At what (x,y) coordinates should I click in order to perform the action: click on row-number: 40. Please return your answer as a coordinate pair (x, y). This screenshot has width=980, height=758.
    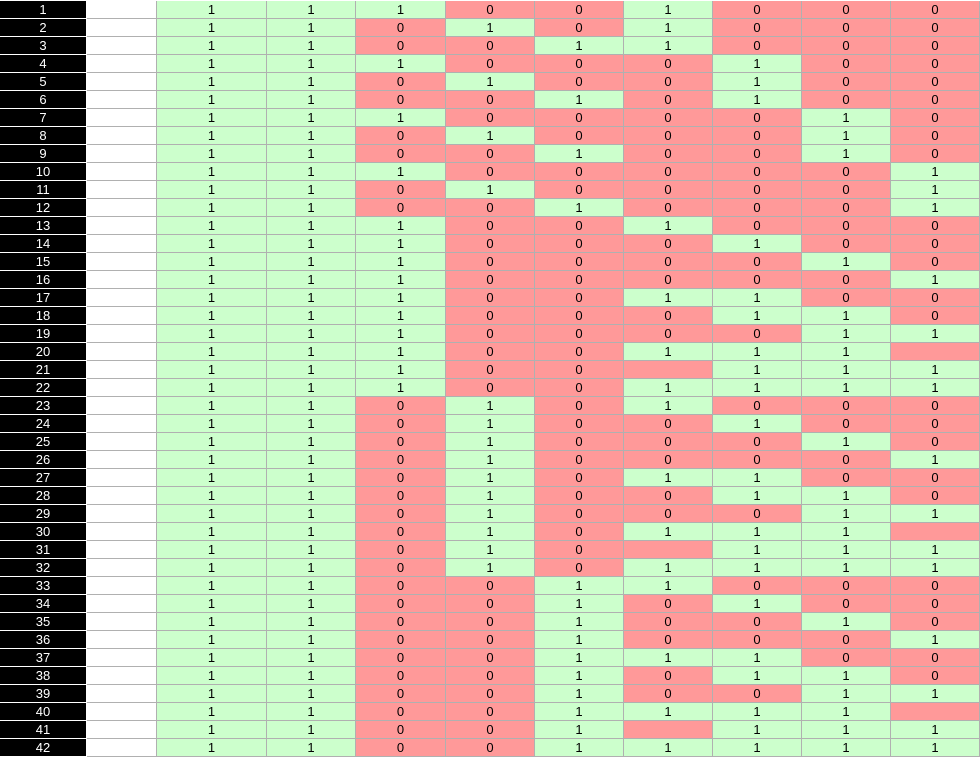
    Looking at the image, I should click on (43, 712).